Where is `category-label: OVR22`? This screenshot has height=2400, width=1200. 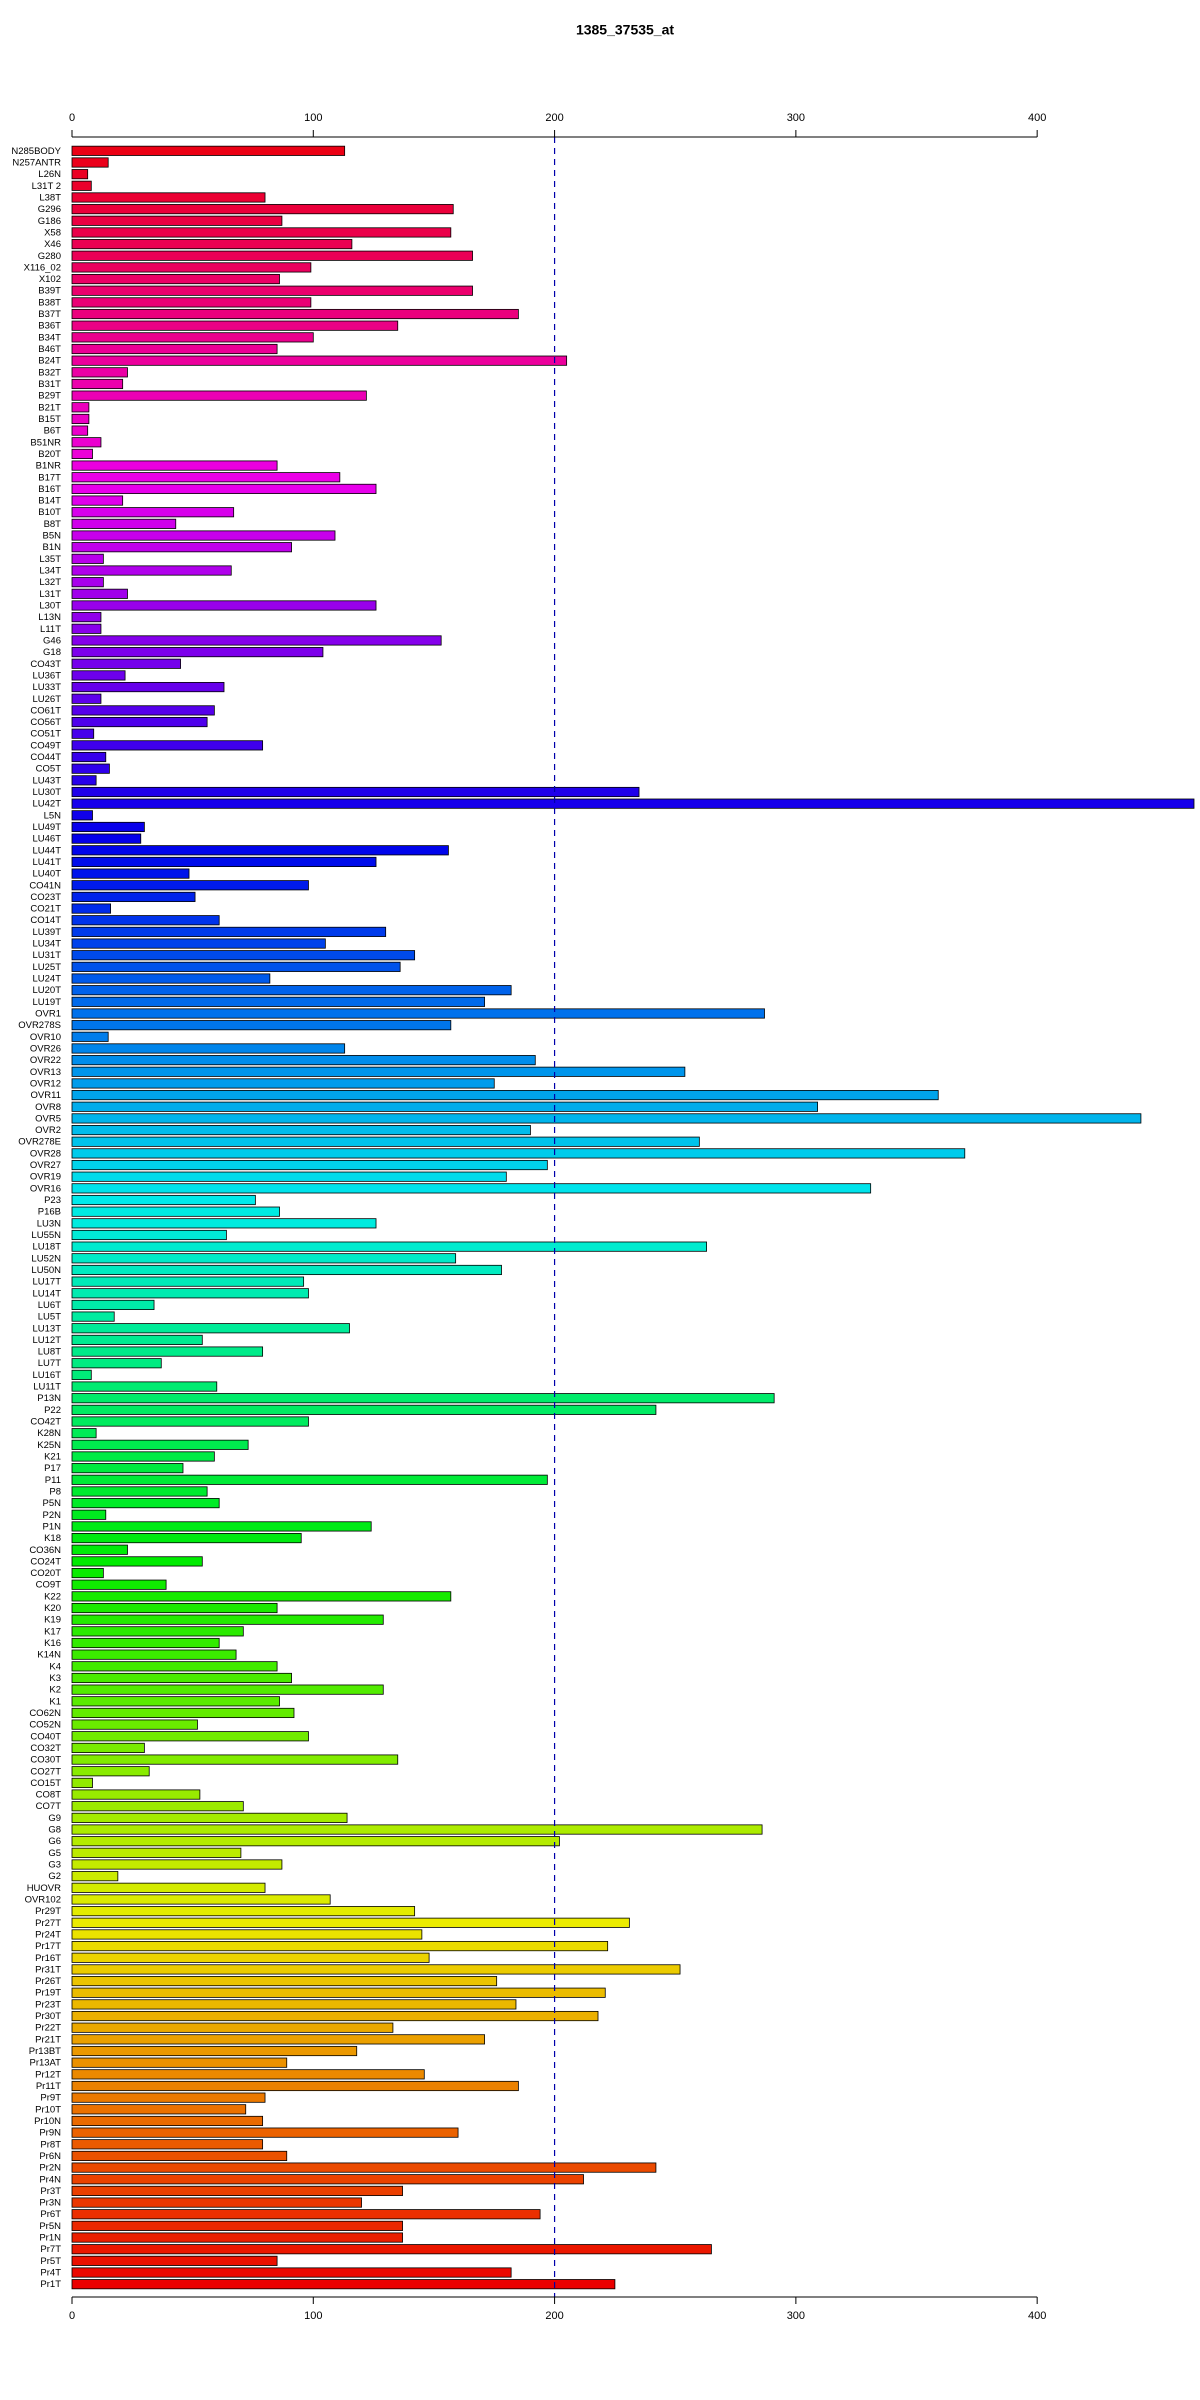 category-label: OVR22 is located at coordinates (45, 1060).